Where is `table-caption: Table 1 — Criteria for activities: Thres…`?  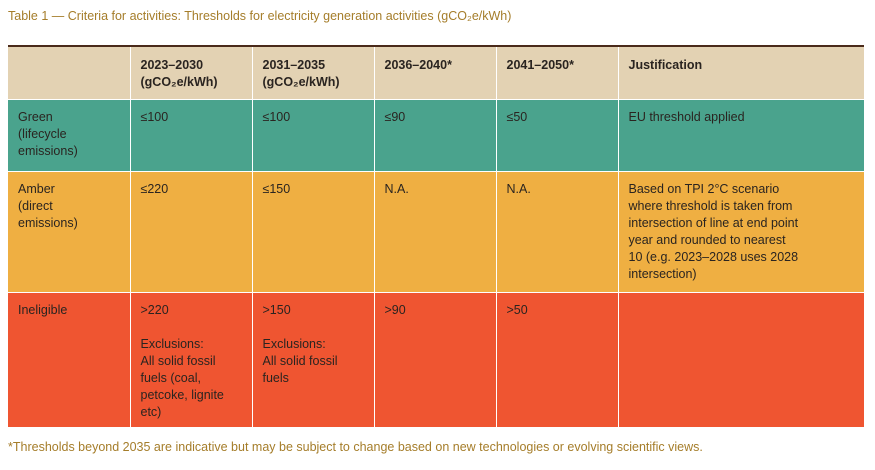
table-caption: Table 1 — Criteria for activities: Thres… is located at coordinates (260, 16).